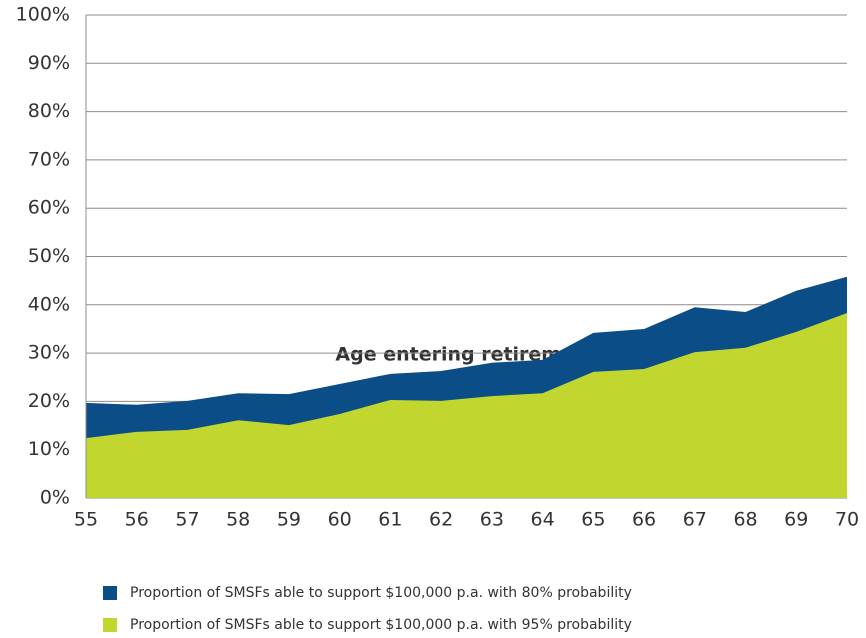 This screenshot has height=638, width=866. I want to click on y-tick-label: 70%, so click(49, 159).